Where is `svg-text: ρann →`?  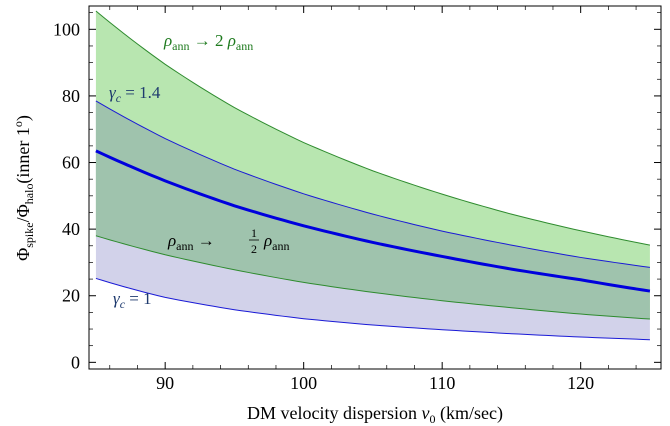
svg-text: ρann → is located at coordinates (191, 242).